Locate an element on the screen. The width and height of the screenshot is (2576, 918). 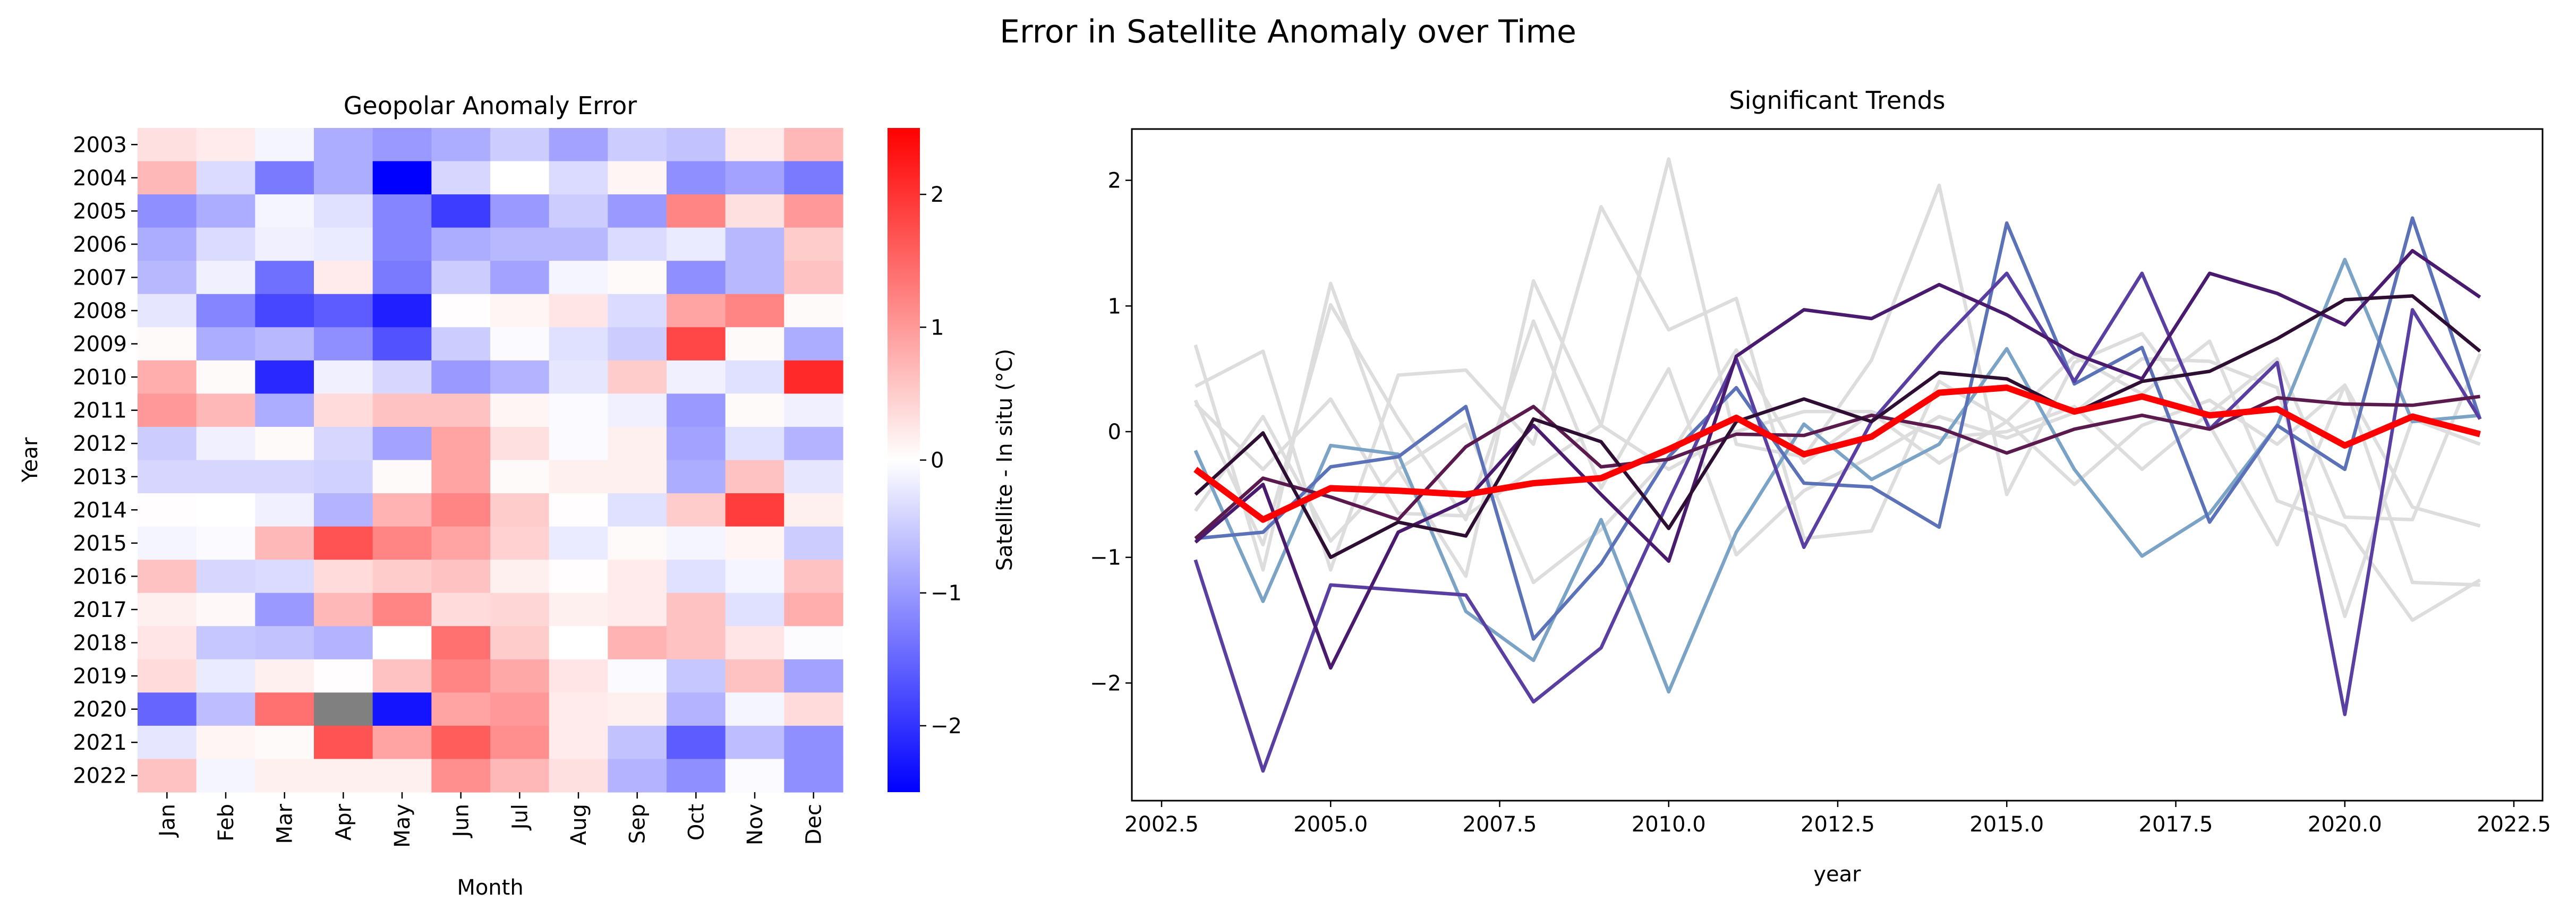
y-tick-label: −2 is located at coordinates (1106, 683).